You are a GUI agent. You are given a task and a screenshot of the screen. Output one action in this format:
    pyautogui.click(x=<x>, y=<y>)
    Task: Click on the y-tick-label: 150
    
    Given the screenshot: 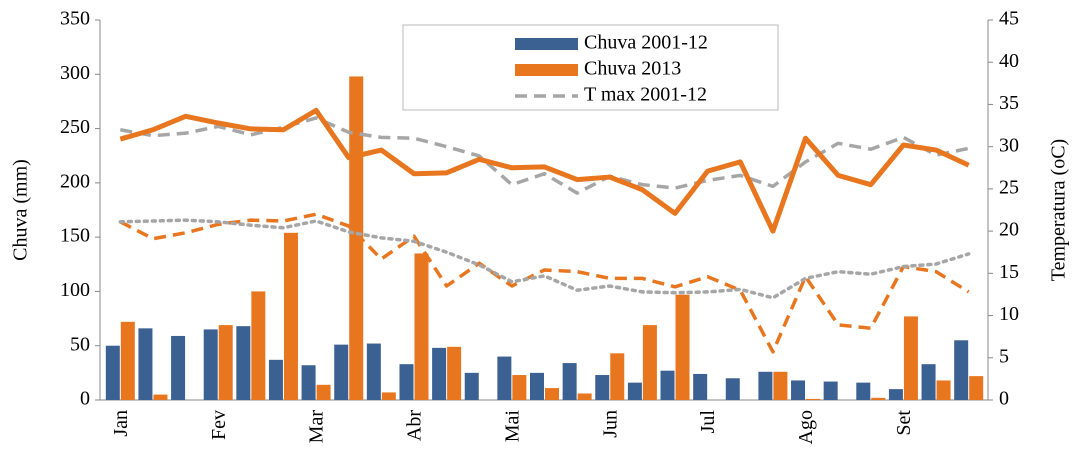 What is the action you would take?
    pyautogui.click(x=75, y=236)
    